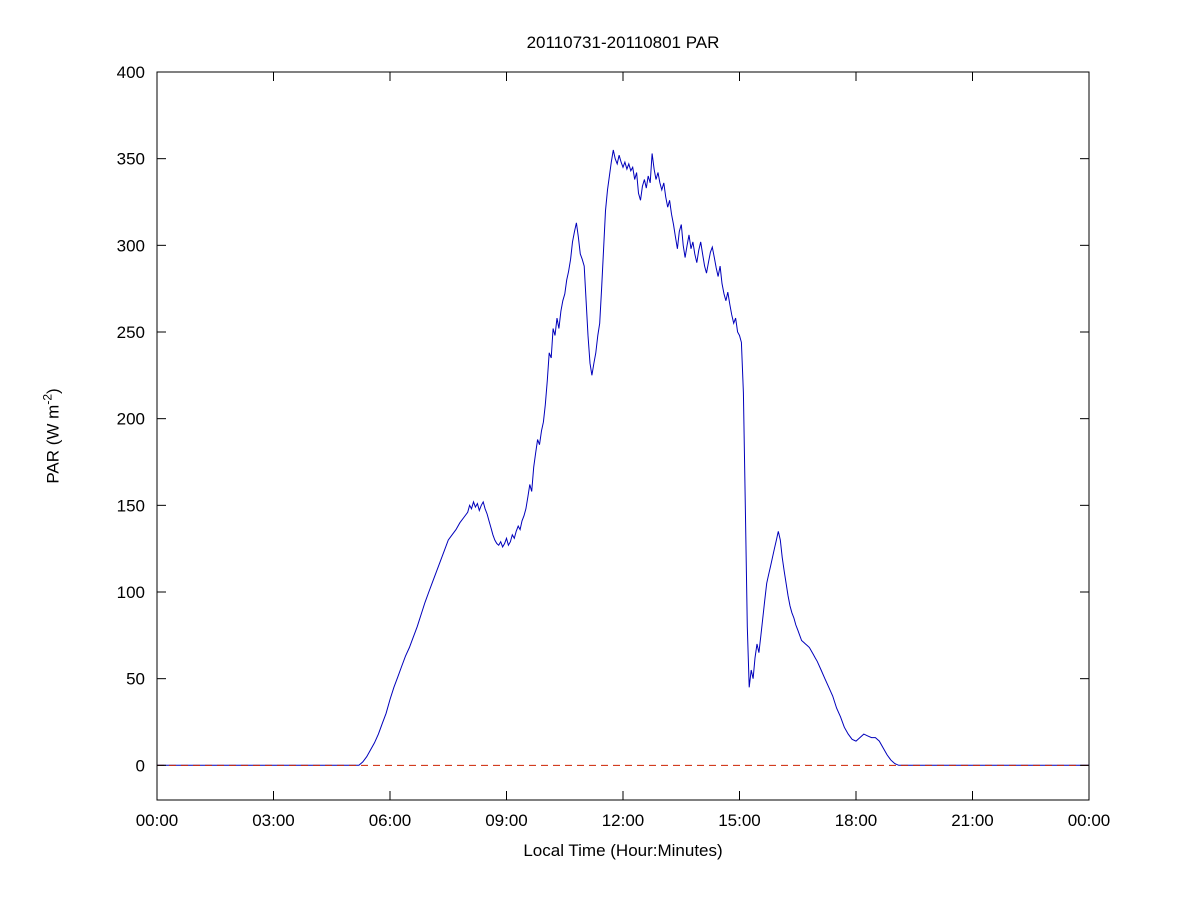 The width and height of the screenshot is (1201, 901). Describe the element at coordinates (131, 419) in the screenshot. I see `y-tick-label: 200` at that location.